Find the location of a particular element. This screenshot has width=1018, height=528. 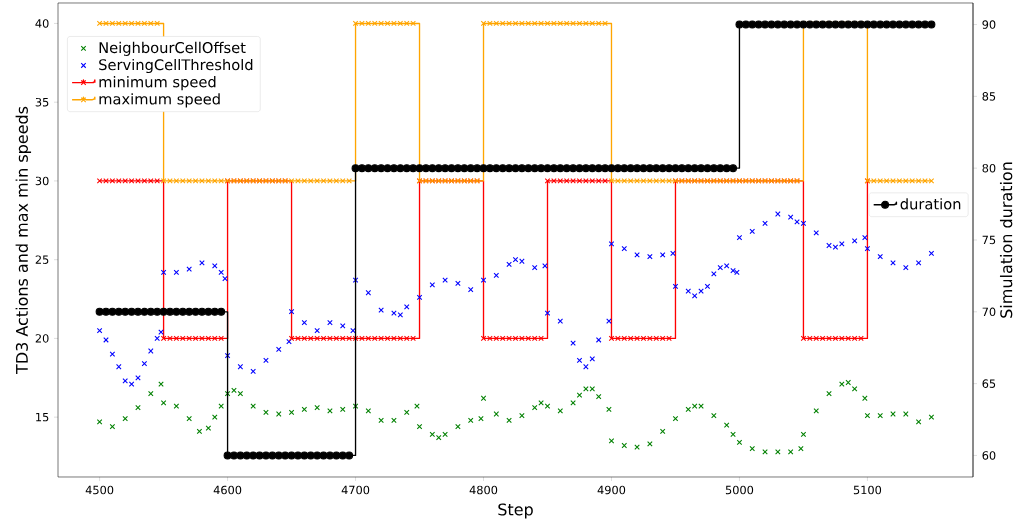

y-axis-title: TD3 Actions and max min speeds is located at coordinates (23, 240).